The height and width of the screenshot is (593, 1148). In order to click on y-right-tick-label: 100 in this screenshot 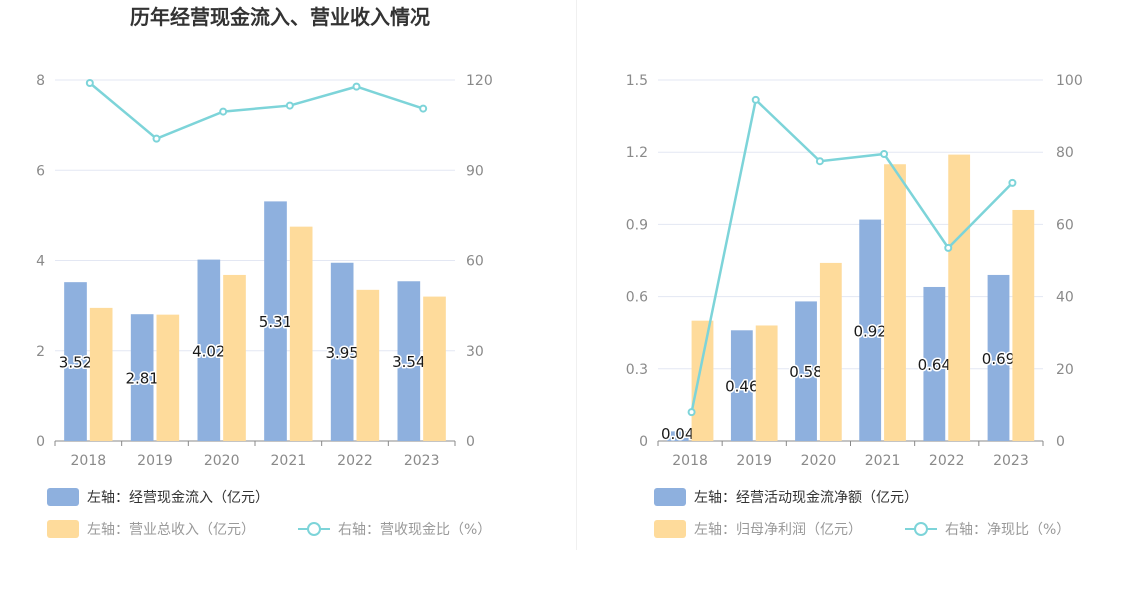, I will do `click(1069, 81)`.